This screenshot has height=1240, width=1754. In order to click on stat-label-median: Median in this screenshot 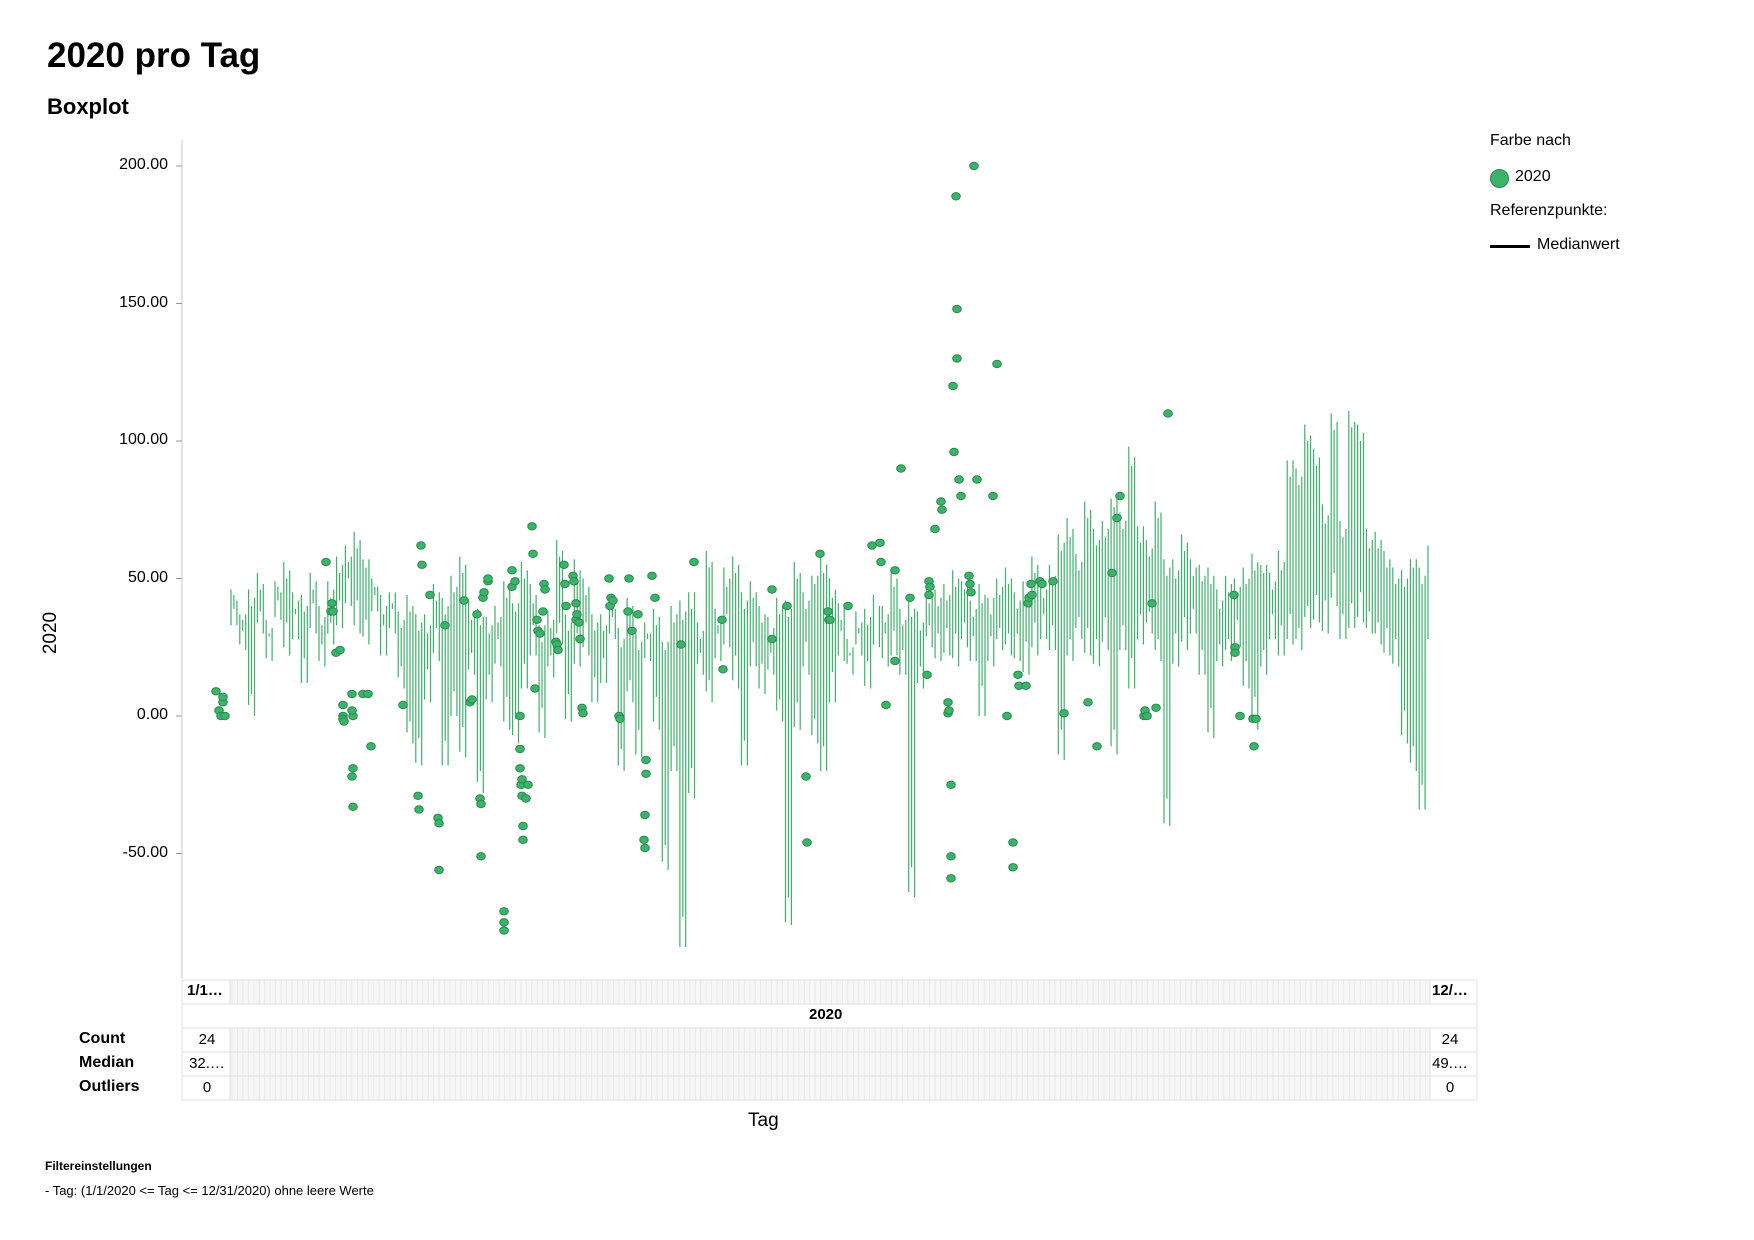, I will do `click(107, 1062)`.